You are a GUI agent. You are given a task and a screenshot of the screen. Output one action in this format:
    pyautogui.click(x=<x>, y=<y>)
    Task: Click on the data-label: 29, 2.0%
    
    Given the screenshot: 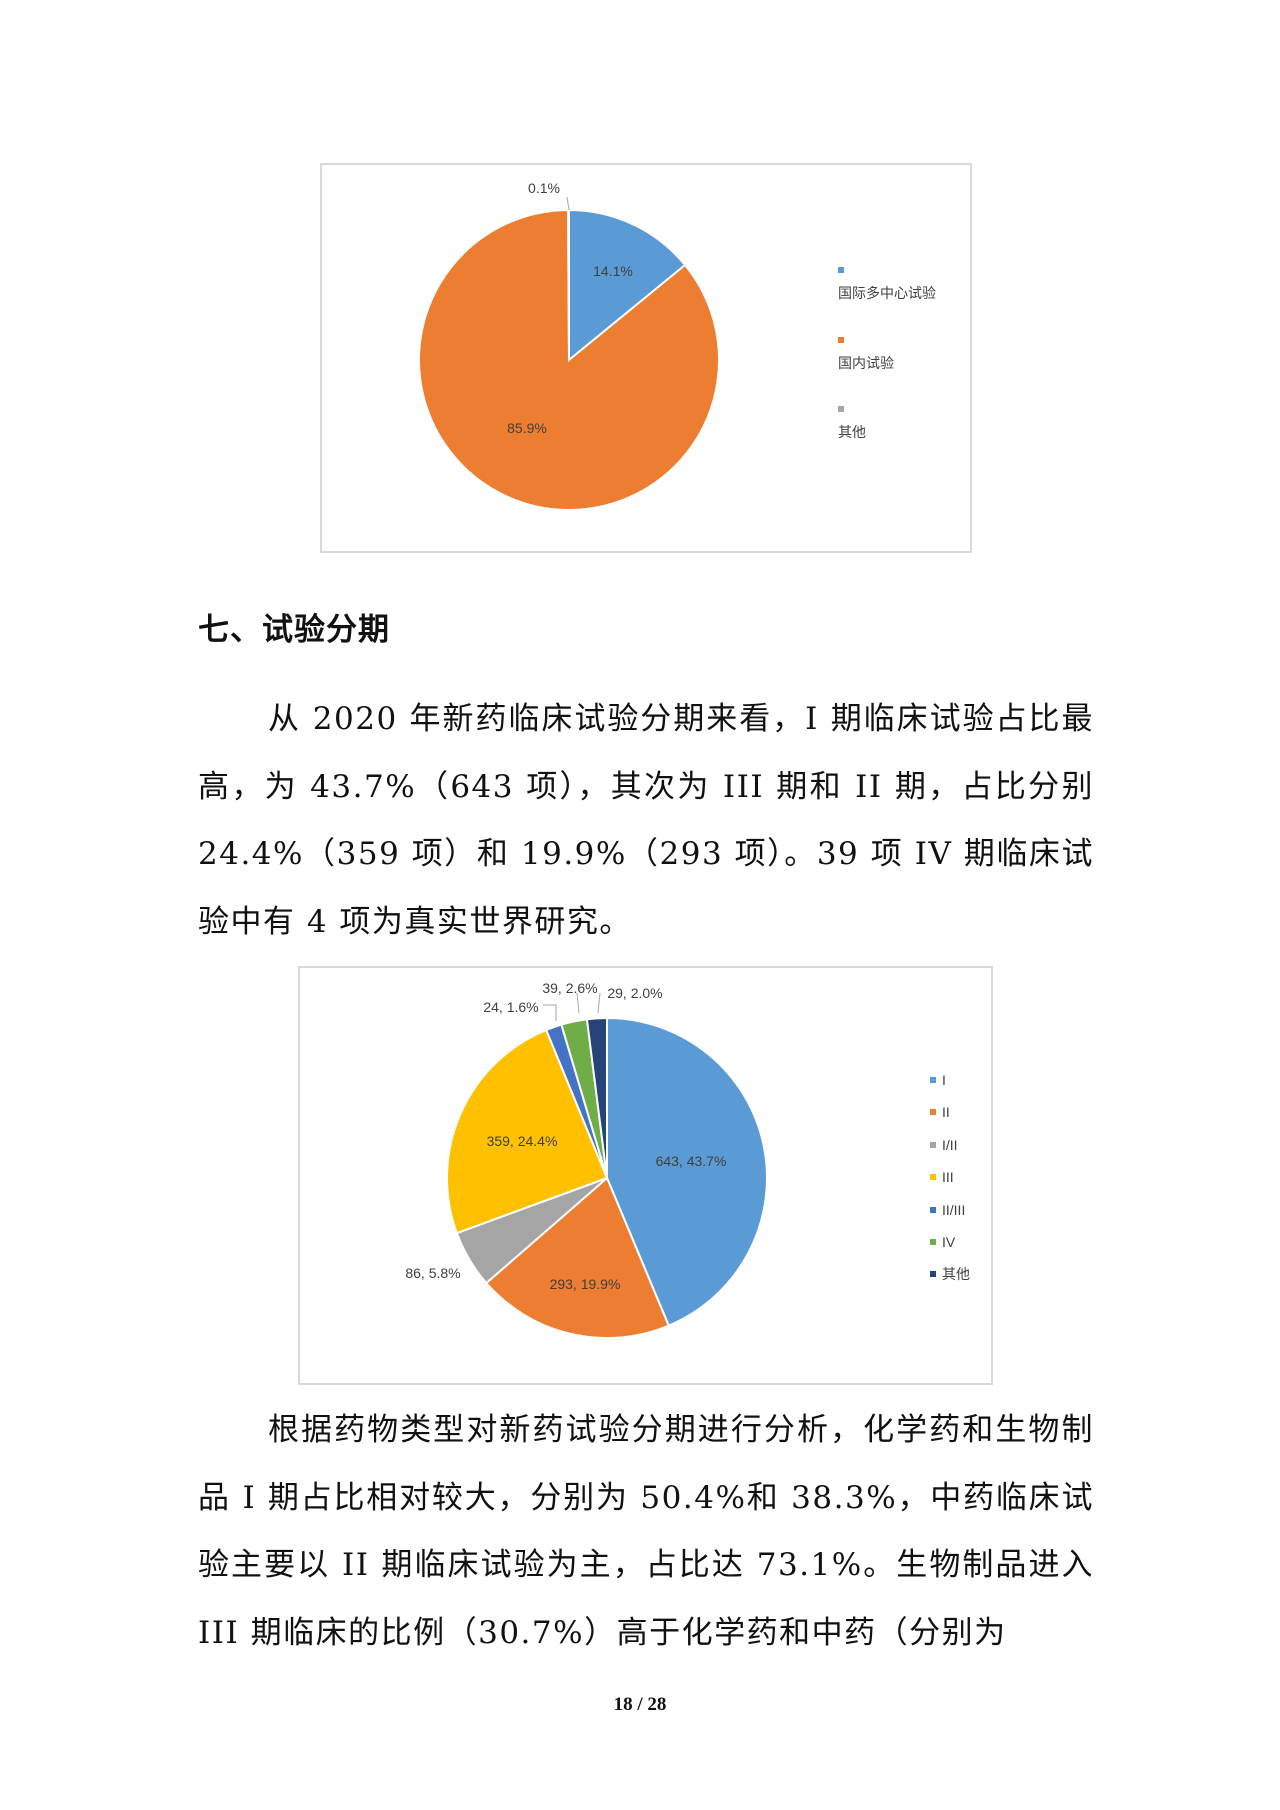 What is the action you would take?
    pyautogui.click(x=634, y=993)
    